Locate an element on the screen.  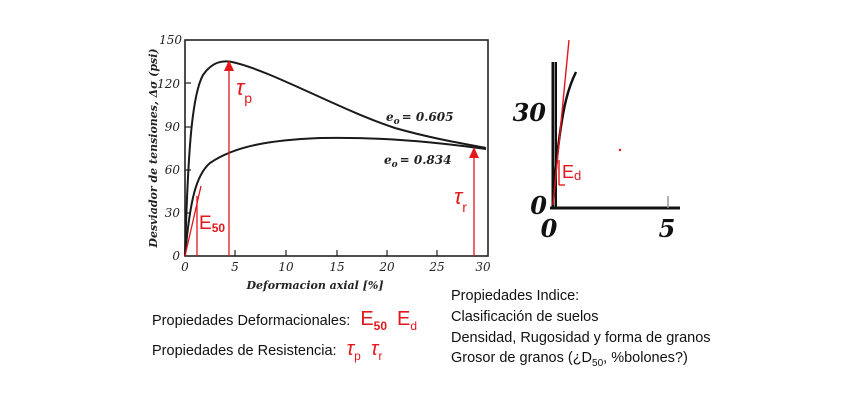
e50-label: E50 is located at coordinates (212, 224).